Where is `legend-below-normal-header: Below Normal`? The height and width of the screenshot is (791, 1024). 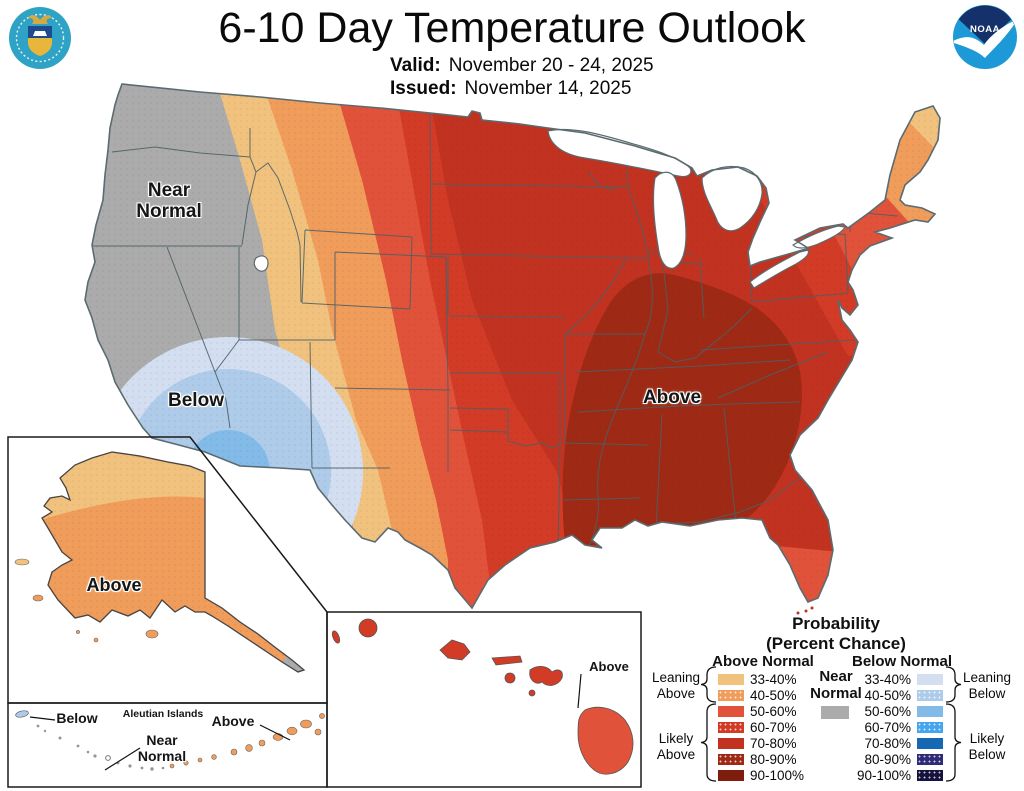 legend-below-normal-header: Below Normal is located at coordinates (902, 661).